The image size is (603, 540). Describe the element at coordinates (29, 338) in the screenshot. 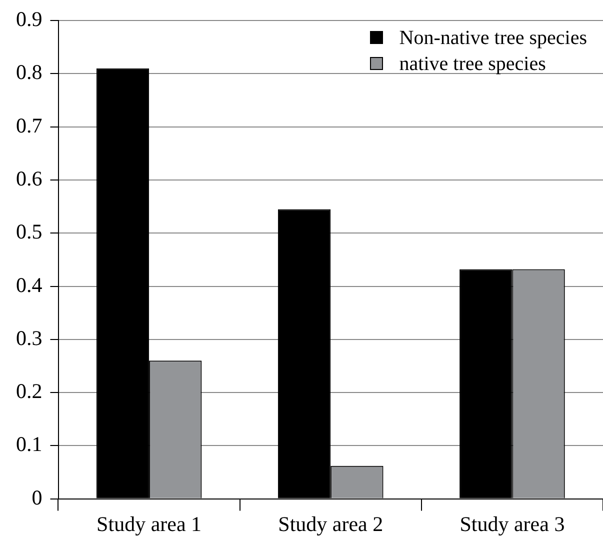

I see `y-tick-label: 0.3` at that location.